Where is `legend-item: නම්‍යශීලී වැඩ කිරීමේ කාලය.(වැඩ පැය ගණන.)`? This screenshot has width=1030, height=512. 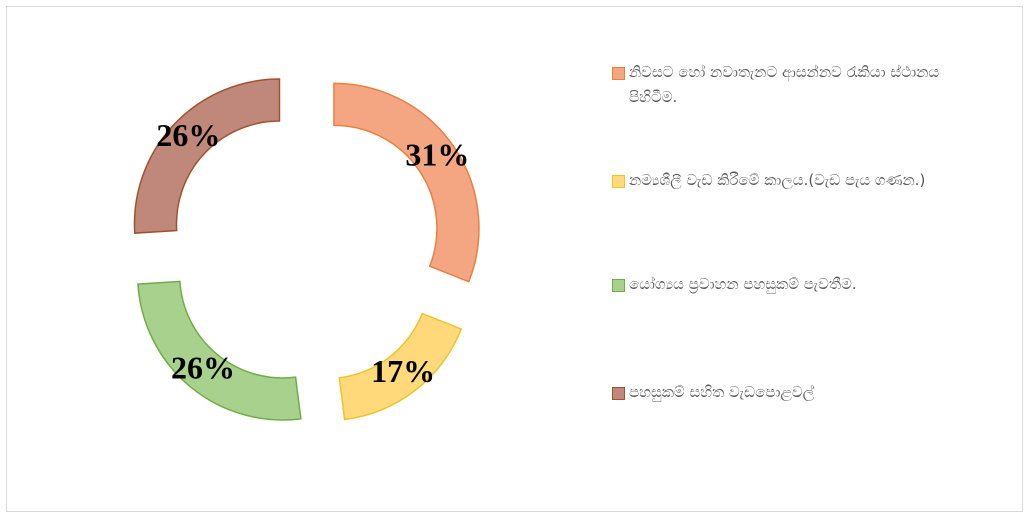 legend-item: නම්‍යශීලී වැඩ කිරීමේ කාලය.(වැඩ පැය ගණන.) is located at coordinates (802, 180).